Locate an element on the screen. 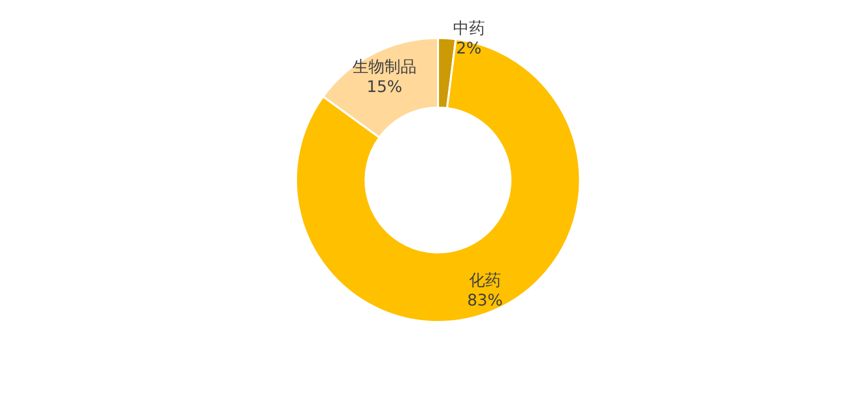  data-label: 83% is located at coordinates (485, 300).